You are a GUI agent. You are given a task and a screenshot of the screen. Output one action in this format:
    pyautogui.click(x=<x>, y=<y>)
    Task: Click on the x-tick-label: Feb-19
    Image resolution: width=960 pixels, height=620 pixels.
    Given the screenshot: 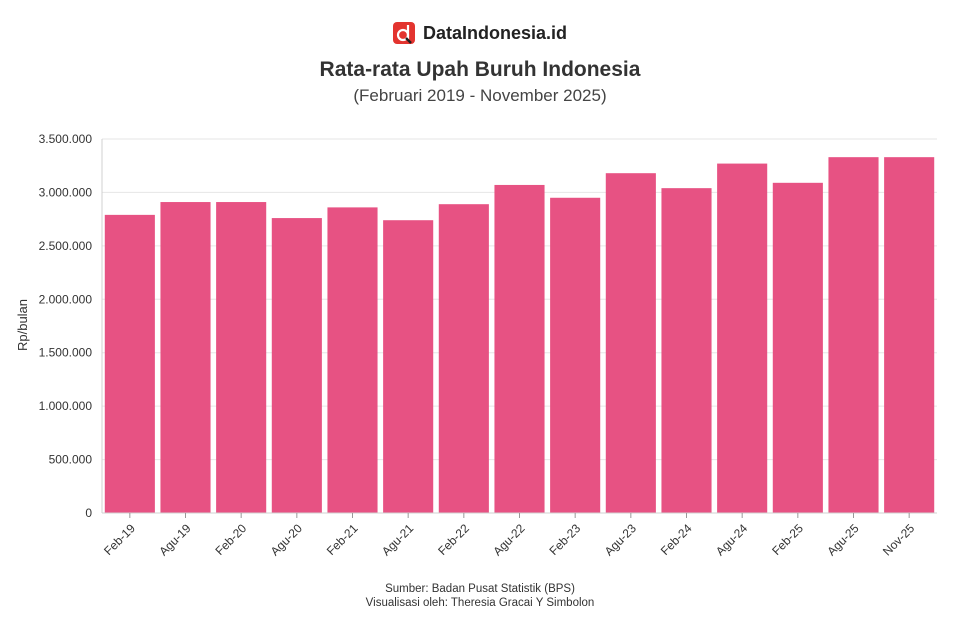 What is the action you would take?
    pyautogui.click(x=119, y=539)
    